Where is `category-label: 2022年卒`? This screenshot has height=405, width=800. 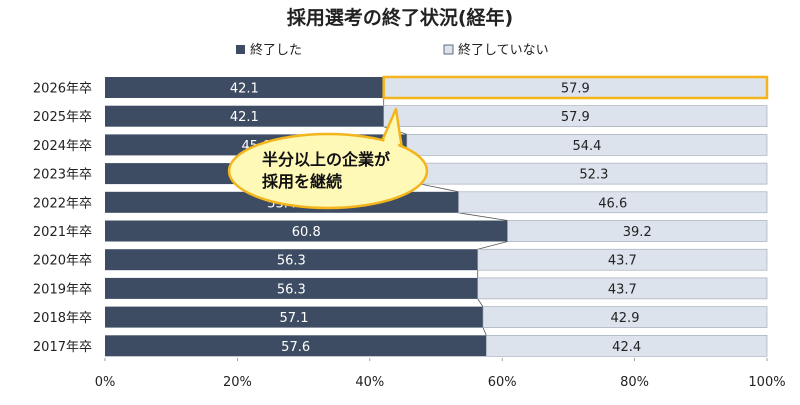
category-label: 2022年卒 is located at coordinates (62, 203).